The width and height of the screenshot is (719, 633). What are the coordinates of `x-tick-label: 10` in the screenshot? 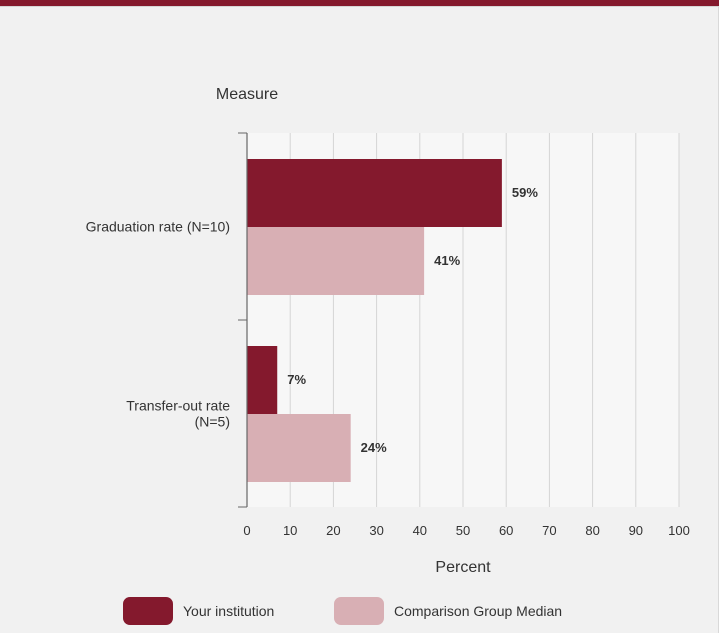 It's located at (290, 530).